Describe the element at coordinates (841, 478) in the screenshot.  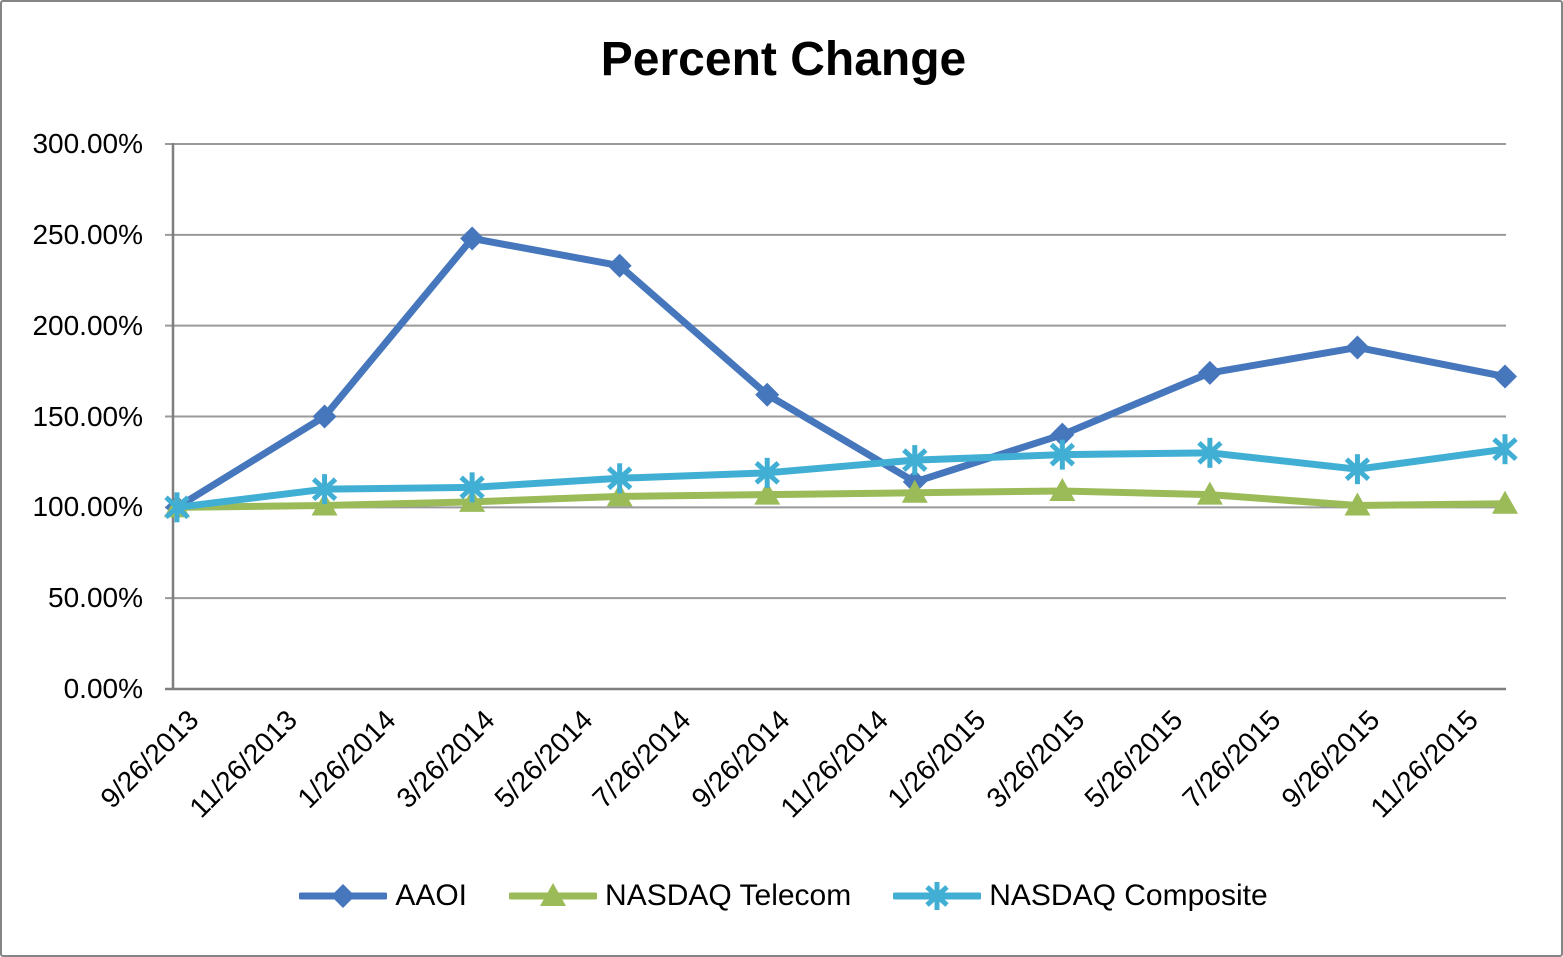
I see `series-line-nasdaq-composite` at that location.